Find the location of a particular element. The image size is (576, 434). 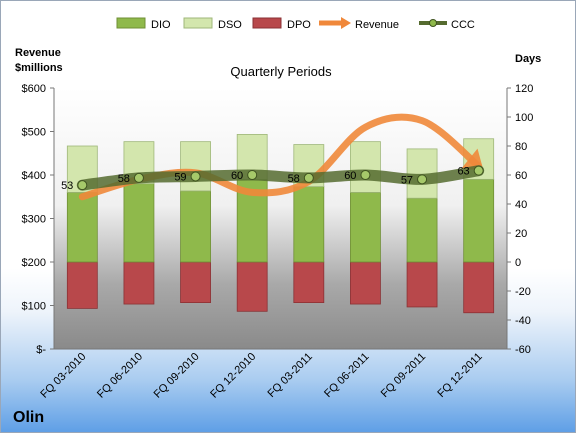

ccc-data-label: 59 is located at coordinates (180, 177).